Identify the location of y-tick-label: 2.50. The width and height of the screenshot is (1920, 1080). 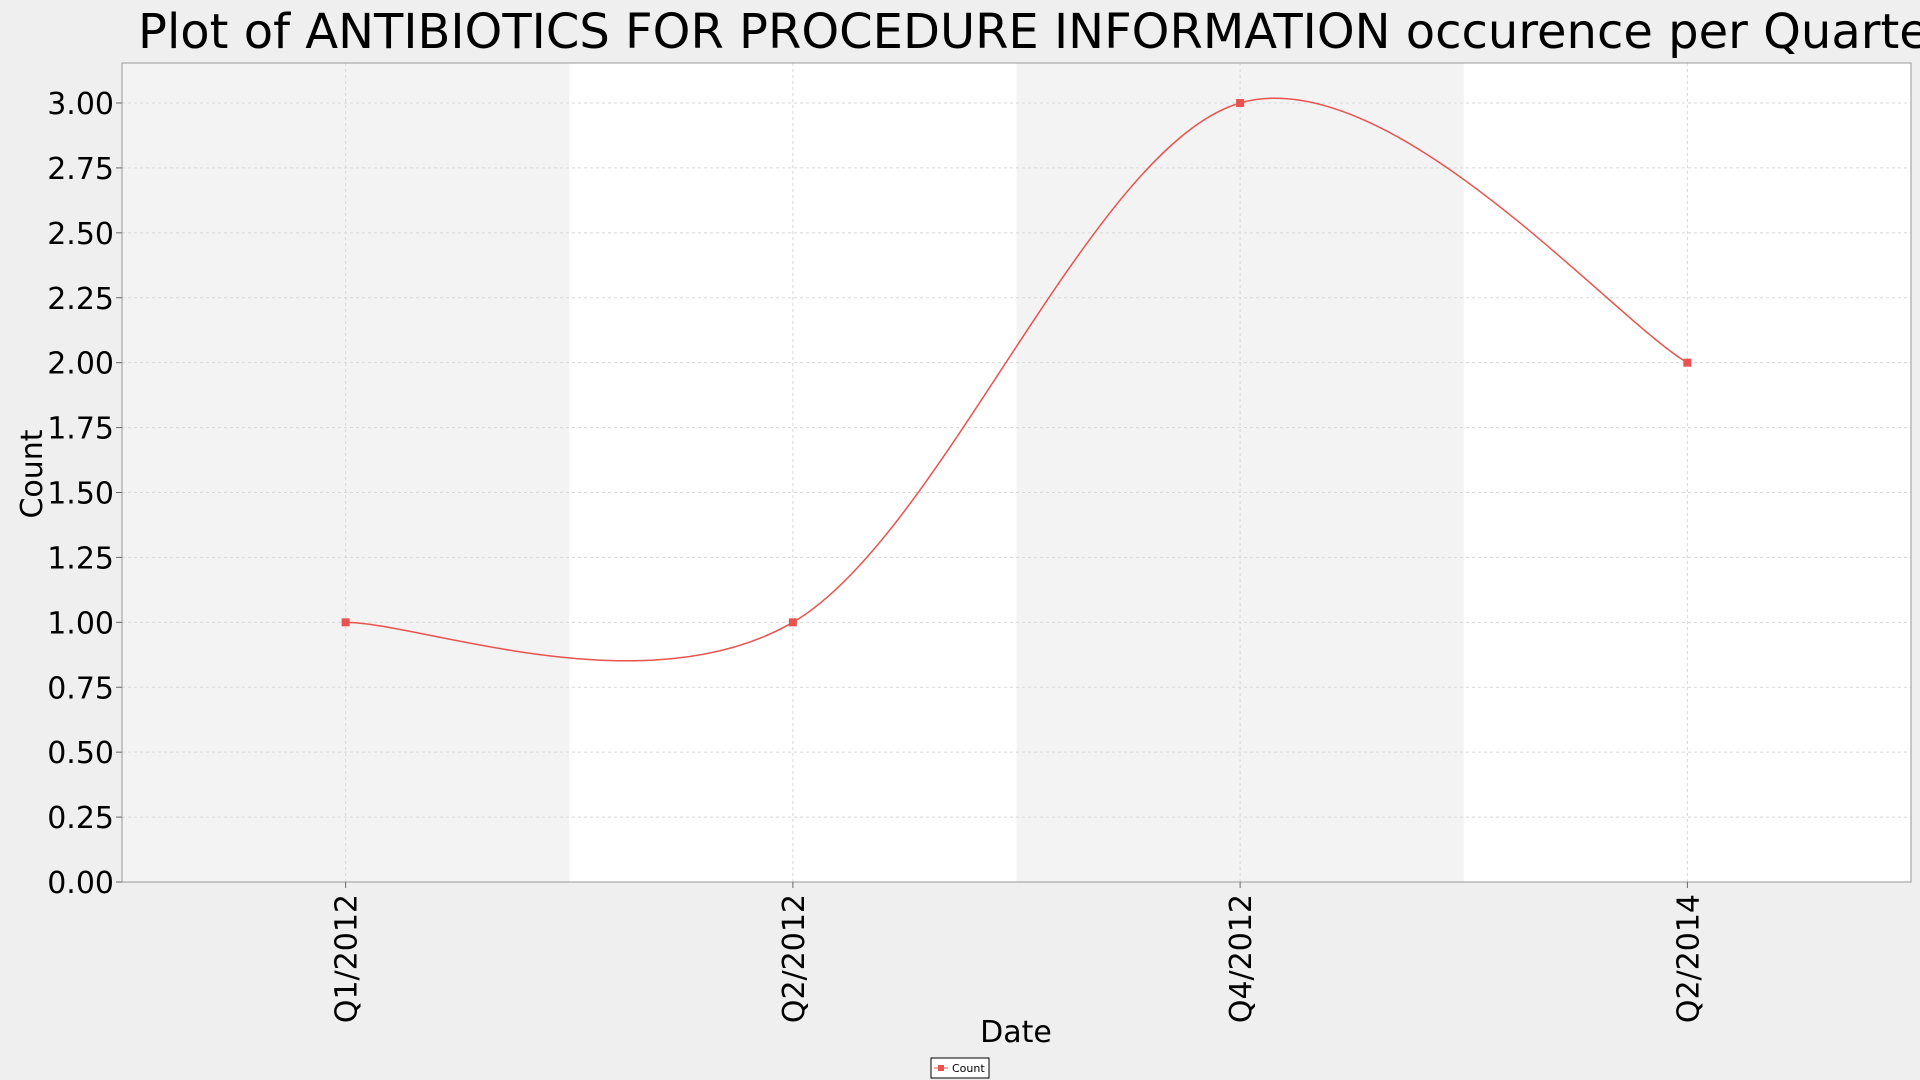
(80, 234).